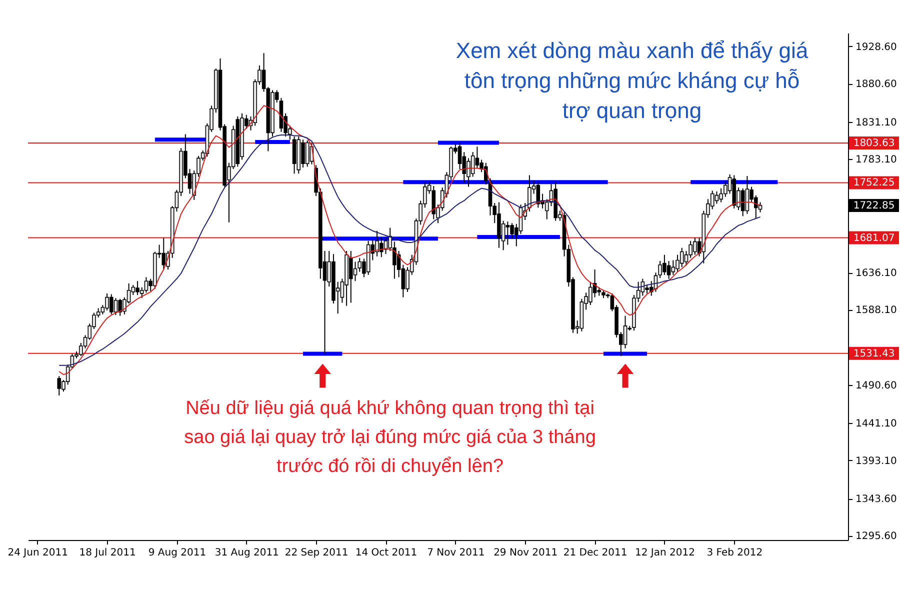 This screenshot has height=600, width=900. Describe the element at coordinates (734, 553) in the screenshot. I see `x-tick-label: 3 Feb 2012` at that location.